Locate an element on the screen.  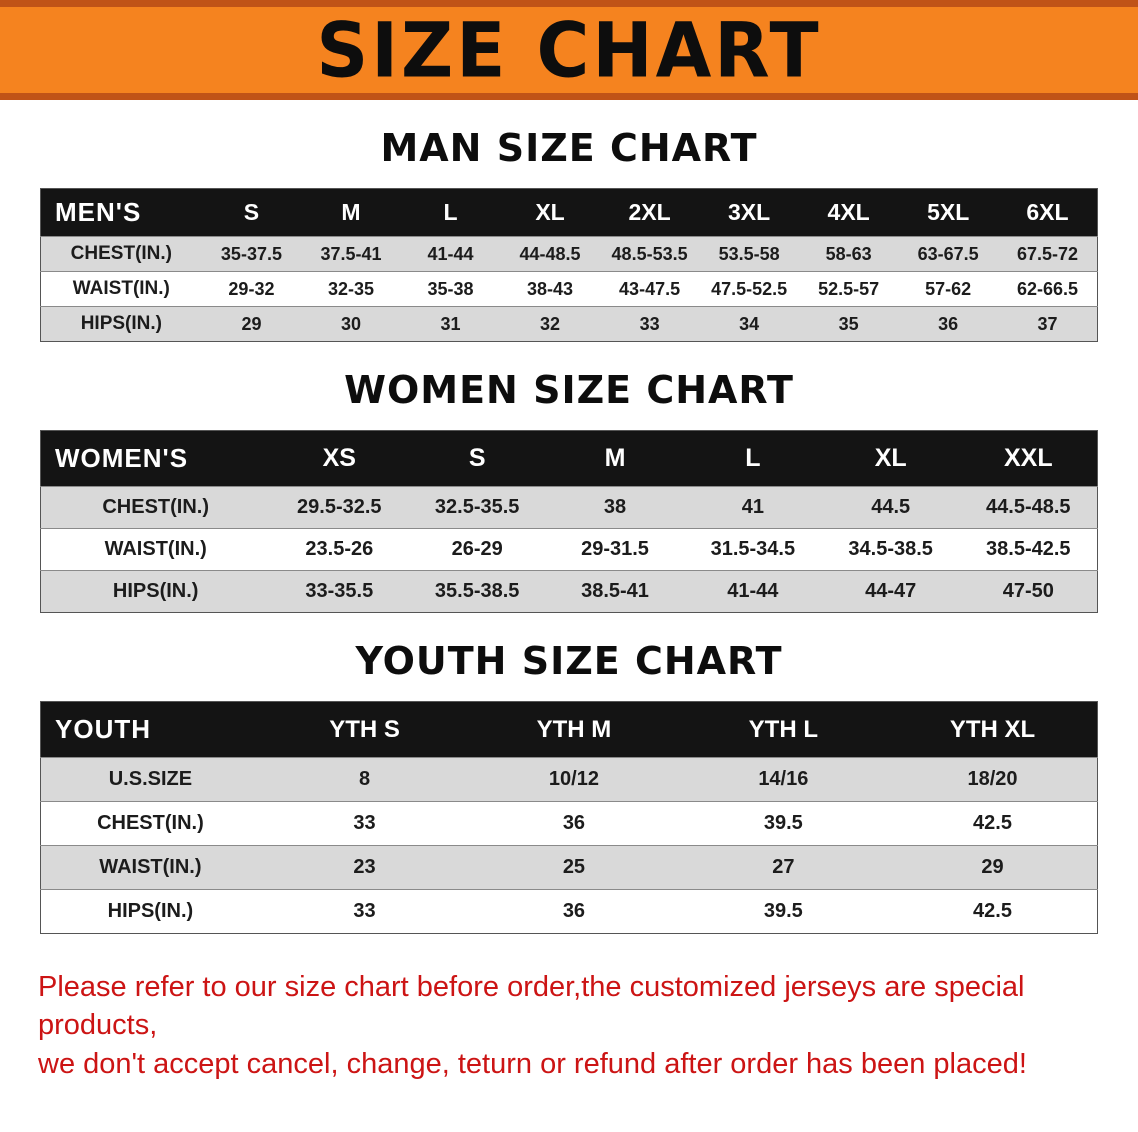
table-row: HIPS(IN.) 29 30 31 32 33 34 35 36 37 is located at coordinates (569, 324).